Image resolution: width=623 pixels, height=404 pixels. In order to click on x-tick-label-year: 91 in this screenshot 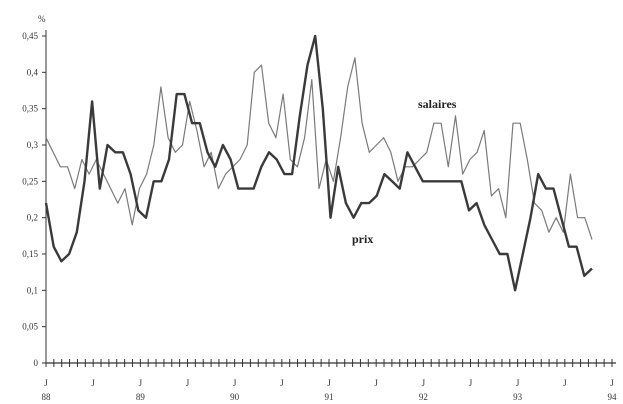, I will do `click(329, 397)`.